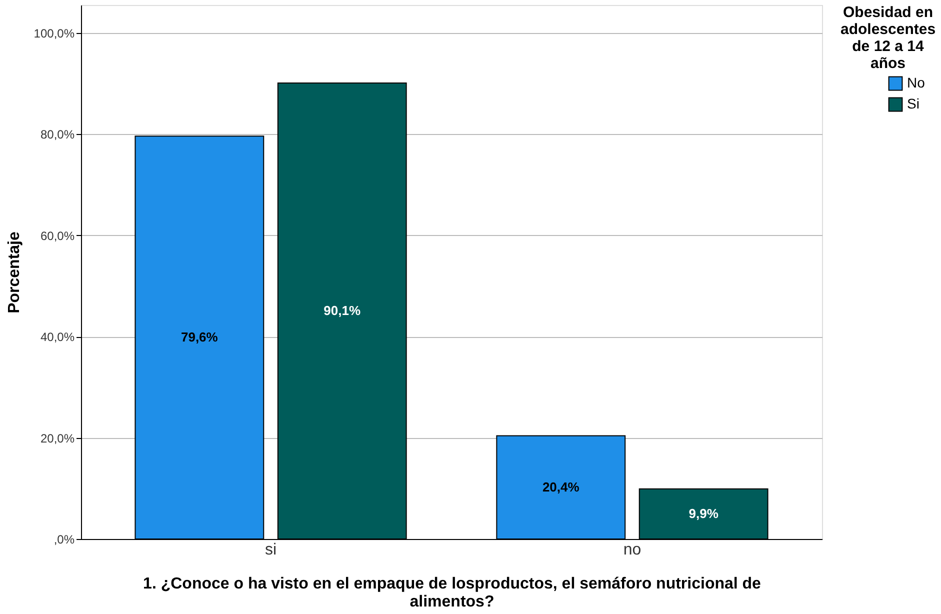 The height and width of the screenshot is (614, 941). I want to click on y-tick-label: 80,0%, so click(57, 135).